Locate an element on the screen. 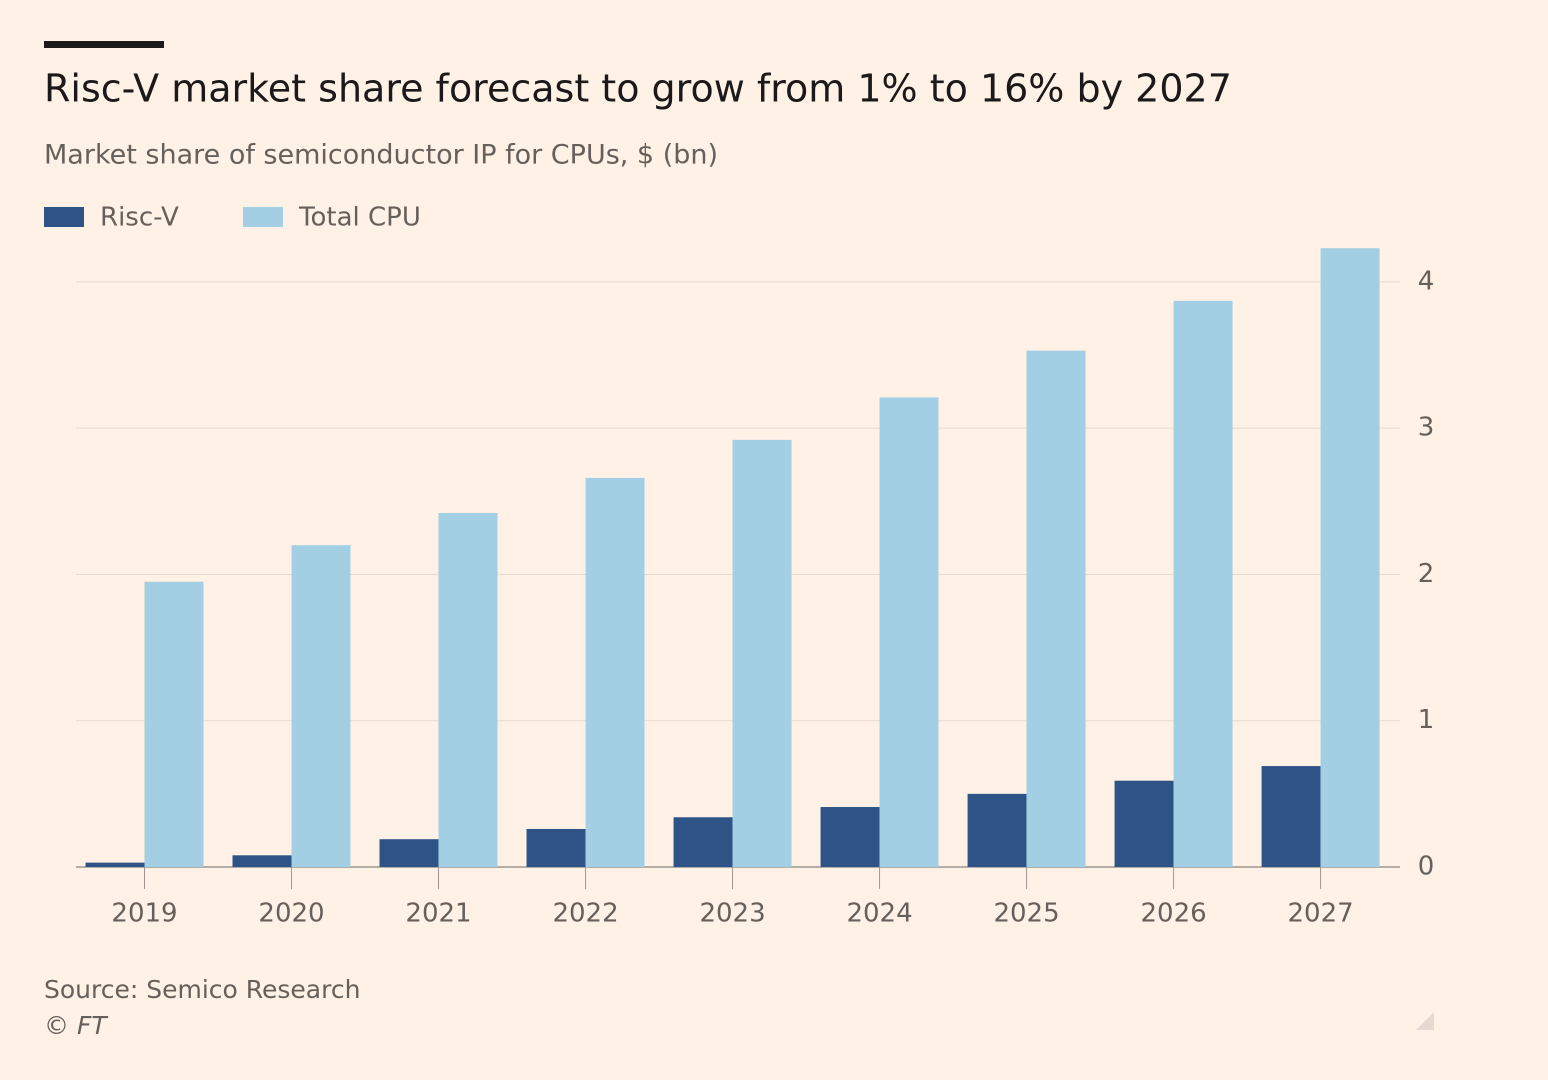 This screenshot has height=1080, width=1548. x-tick-label: 2026 is located at coordinates (1173, 914).